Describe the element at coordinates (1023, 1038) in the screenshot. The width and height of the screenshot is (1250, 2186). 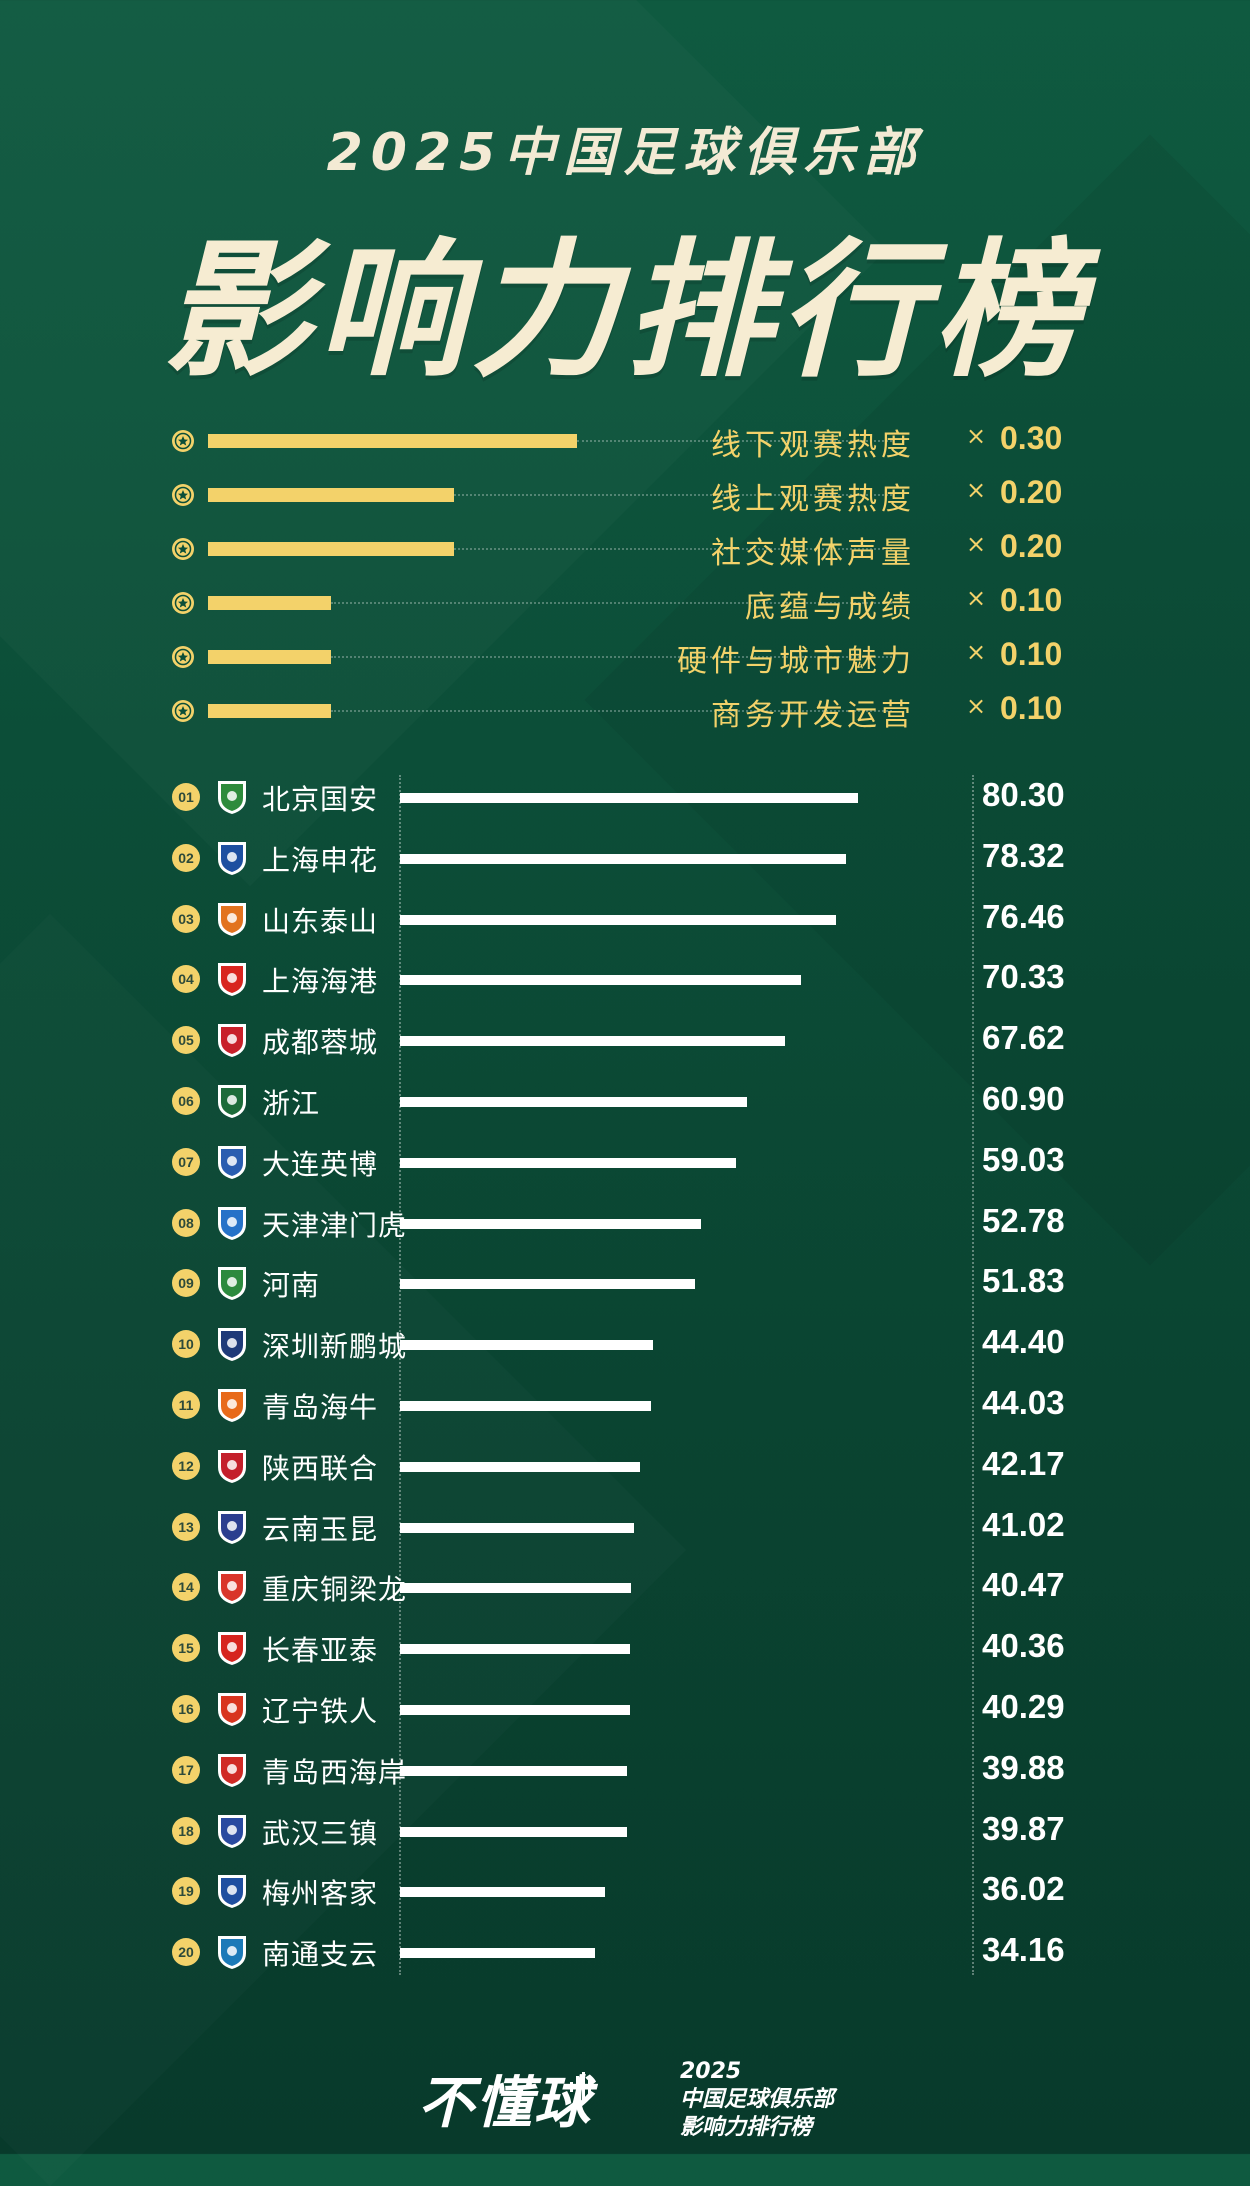
I see `score-value: 67.62` at that location.